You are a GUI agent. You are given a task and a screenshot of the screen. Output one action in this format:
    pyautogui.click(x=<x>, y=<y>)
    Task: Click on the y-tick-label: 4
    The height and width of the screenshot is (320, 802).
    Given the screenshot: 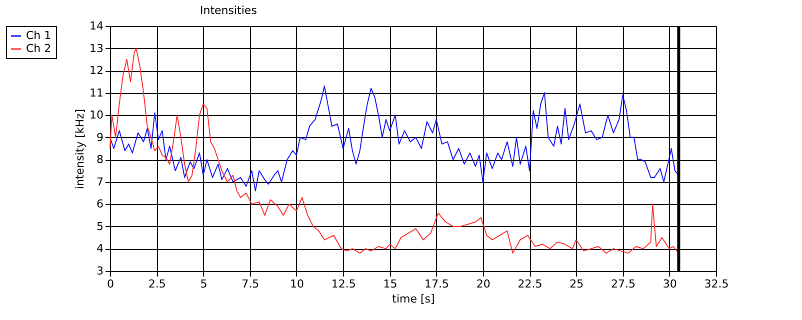 What is the action you would take?
    pyautogui.click(x=100, y=249)
    